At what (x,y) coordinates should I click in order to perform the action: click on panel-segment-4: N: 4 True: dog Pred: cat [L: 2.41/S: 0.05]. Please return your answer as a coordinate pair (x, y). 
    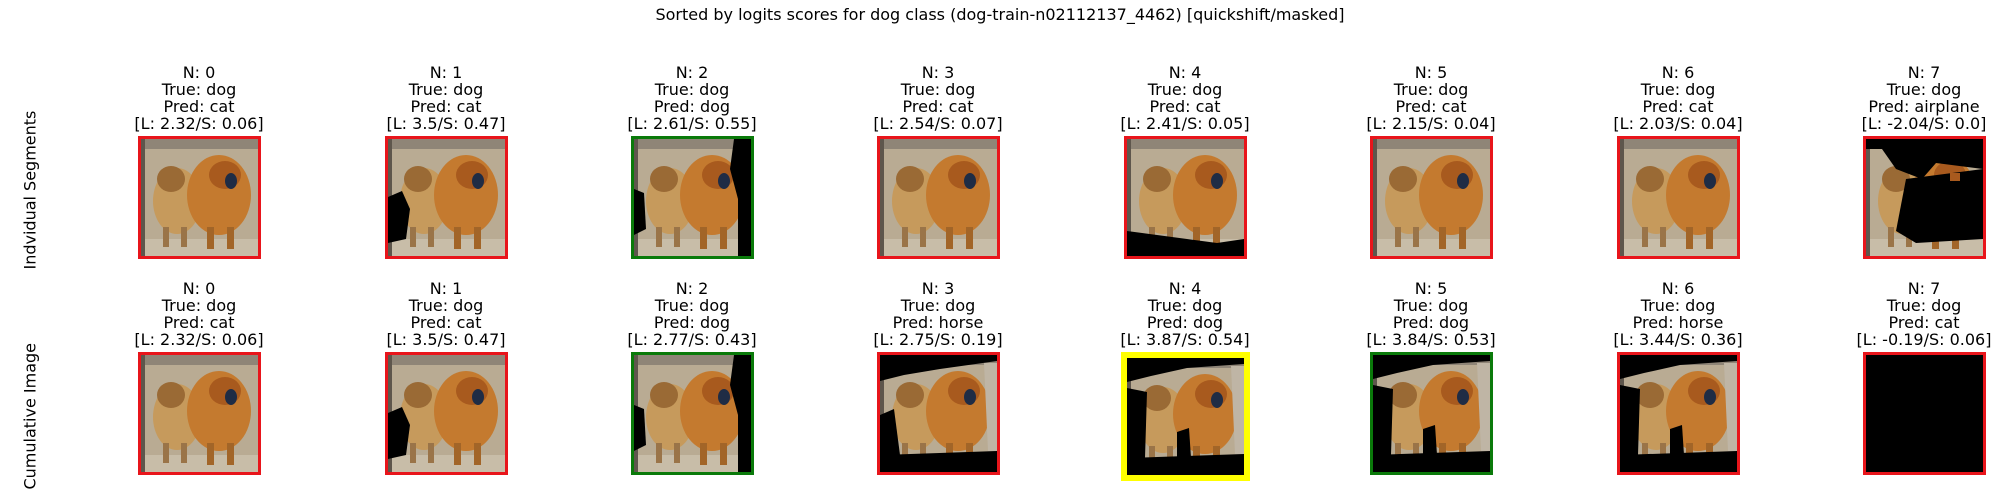
    Looking at the image, I should click on (1185, 161).